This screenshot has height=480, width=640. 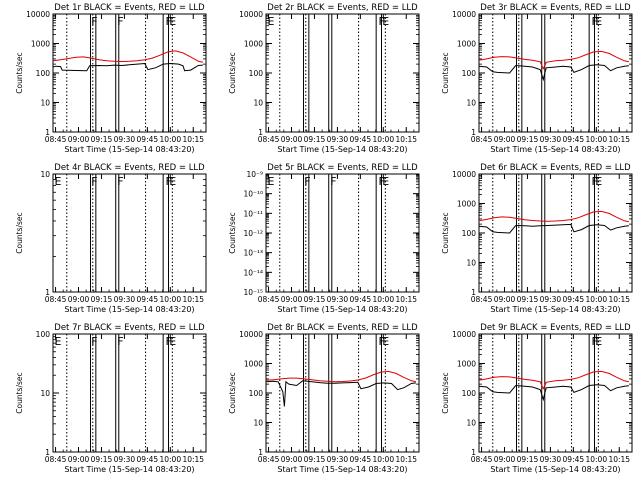 I want to click on y-tick-label: 10⁻¹¹, so click(x=253, y=213).